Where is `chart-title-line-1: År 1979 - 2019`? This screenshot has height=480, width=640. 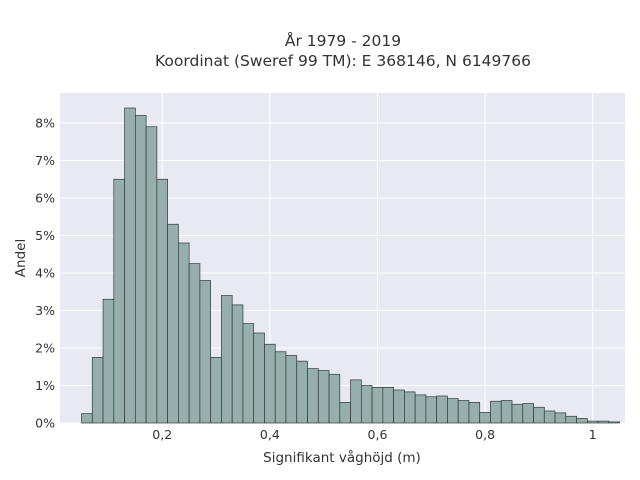
chart-title-line-1: År 1979 - 2019 is located at coordinates (343, 40).